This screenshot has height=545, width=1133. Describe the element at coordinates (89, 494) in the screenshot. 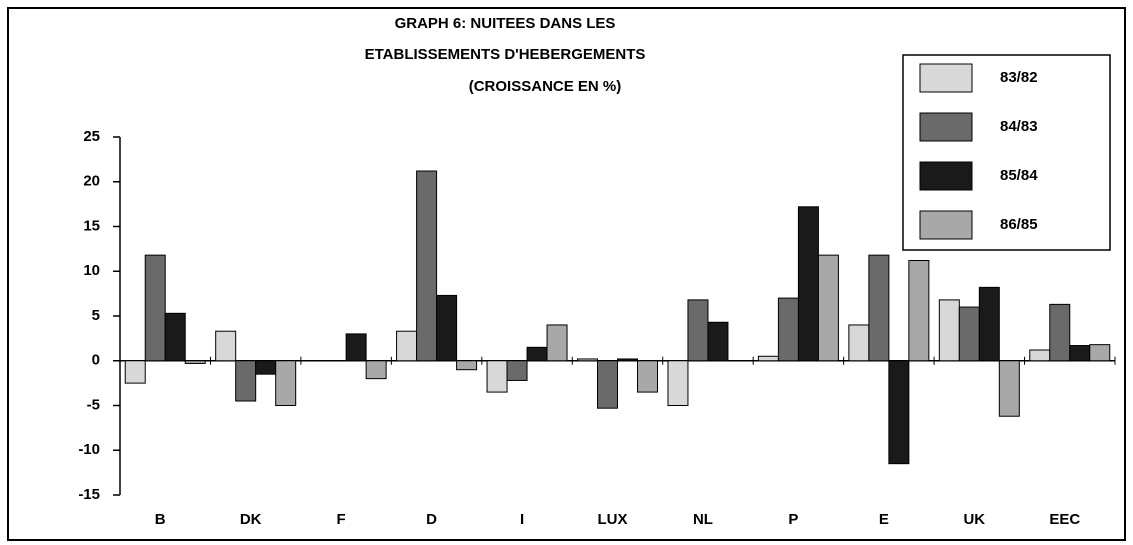

I see `y-tick-label: -15` at that location.